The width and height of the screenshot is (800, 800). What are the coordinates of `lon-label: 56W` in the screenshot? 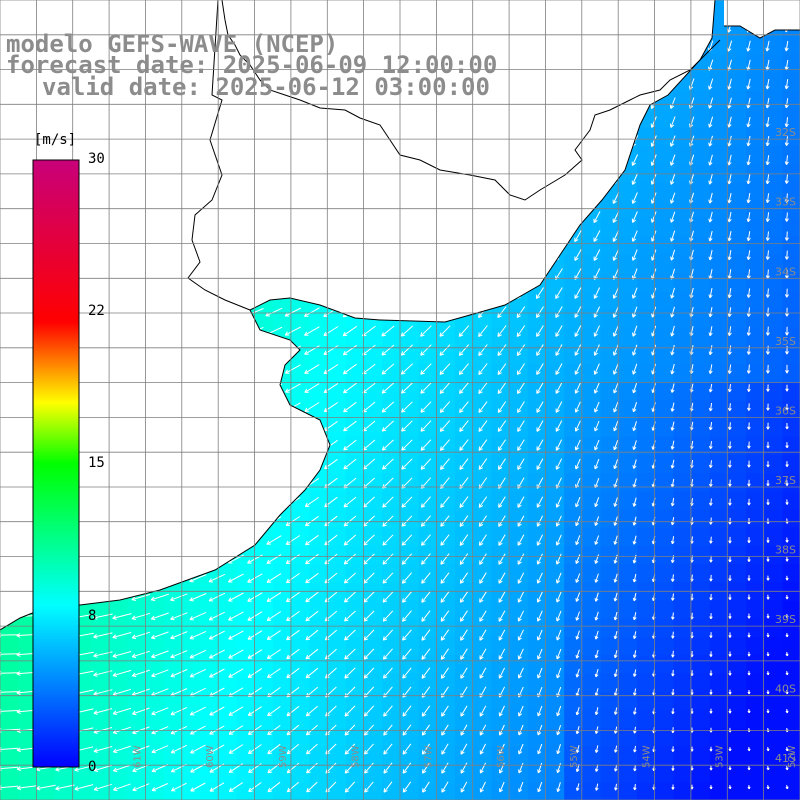 It's located at (501, 756).